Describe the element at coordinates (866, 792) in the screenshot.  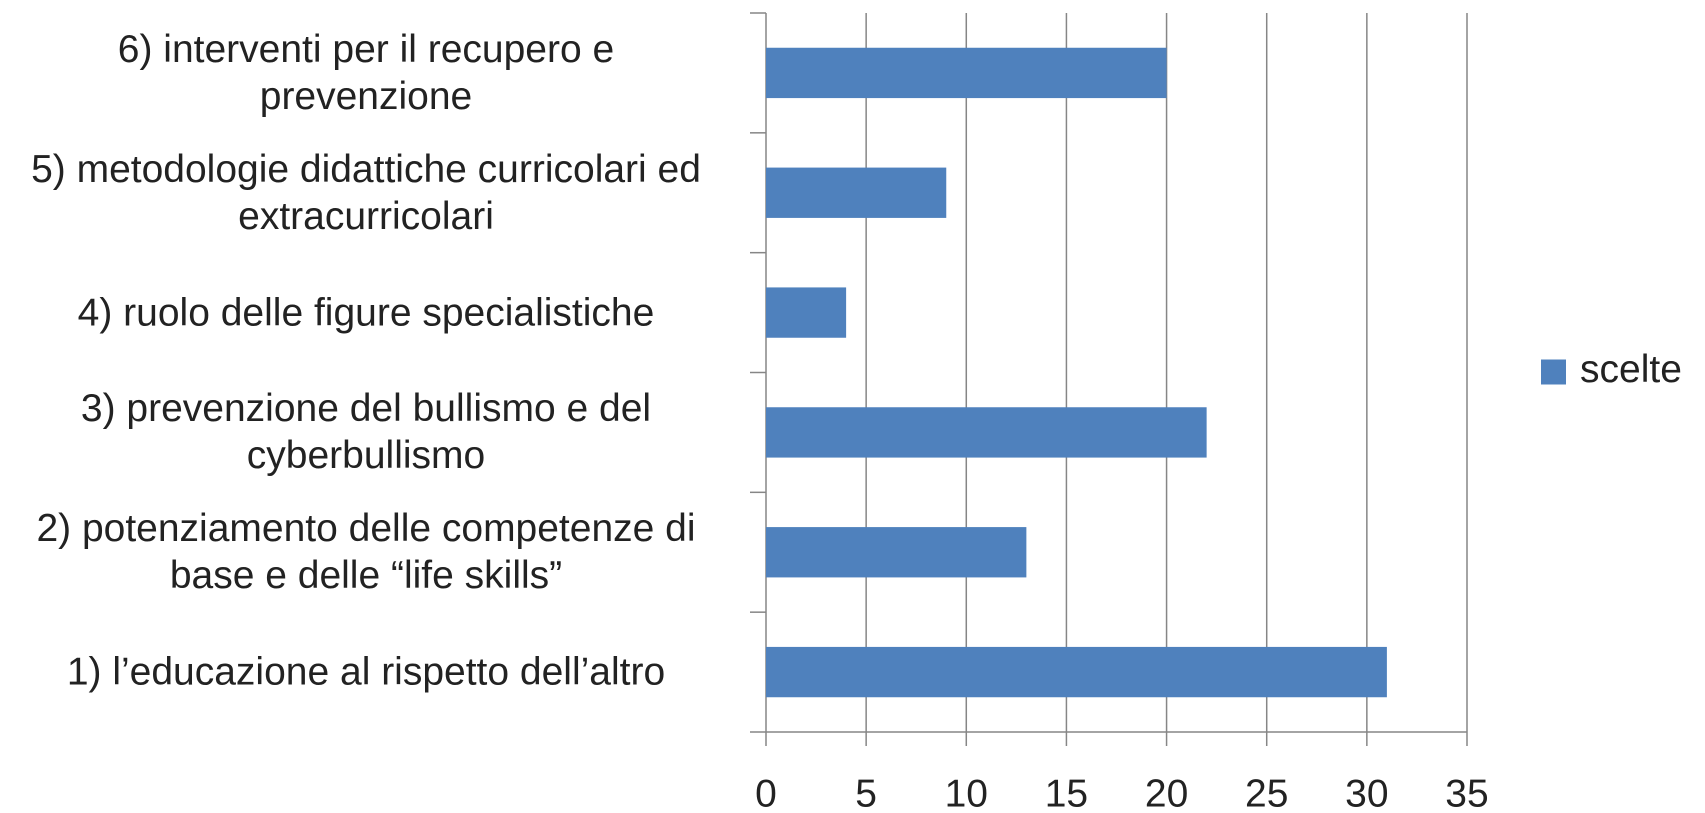
I see `x-tick-label: 5` at that location.